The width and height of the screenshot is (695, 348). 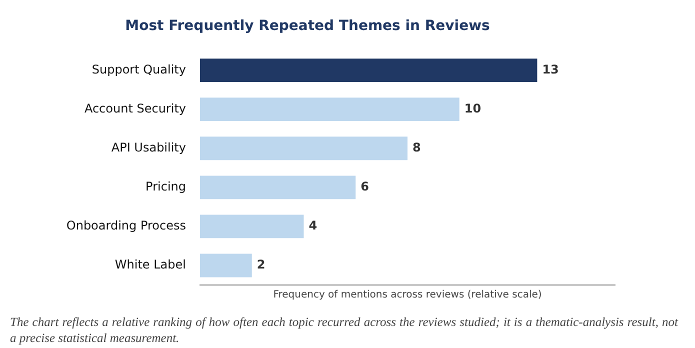 I want to click on data-label: 13, so click(x=550, y=69).